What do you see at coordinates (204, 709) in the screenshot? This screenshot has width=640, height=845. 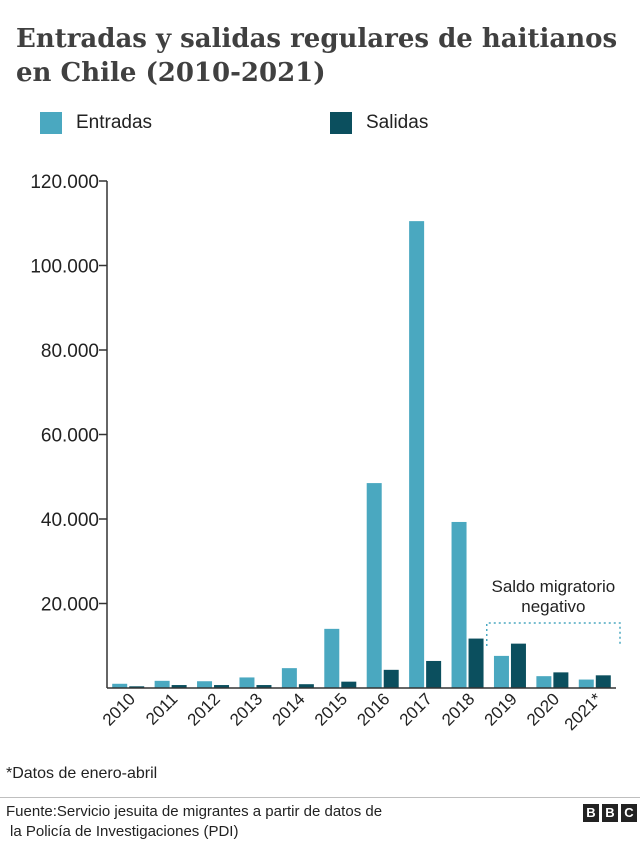 I see `x-tick-label: 2012` at bounding box center [204, 709].